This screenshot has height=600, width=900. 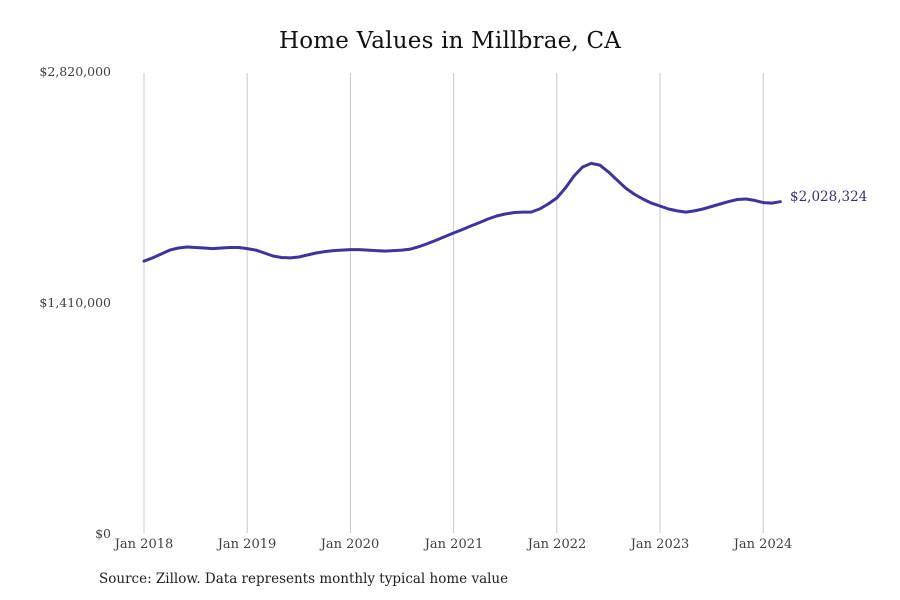 What do you see at coordinates (763, 544) in the screenshot?
I see `x-axis-label-2024: Jan 2024` at bounding box center [763, 544].